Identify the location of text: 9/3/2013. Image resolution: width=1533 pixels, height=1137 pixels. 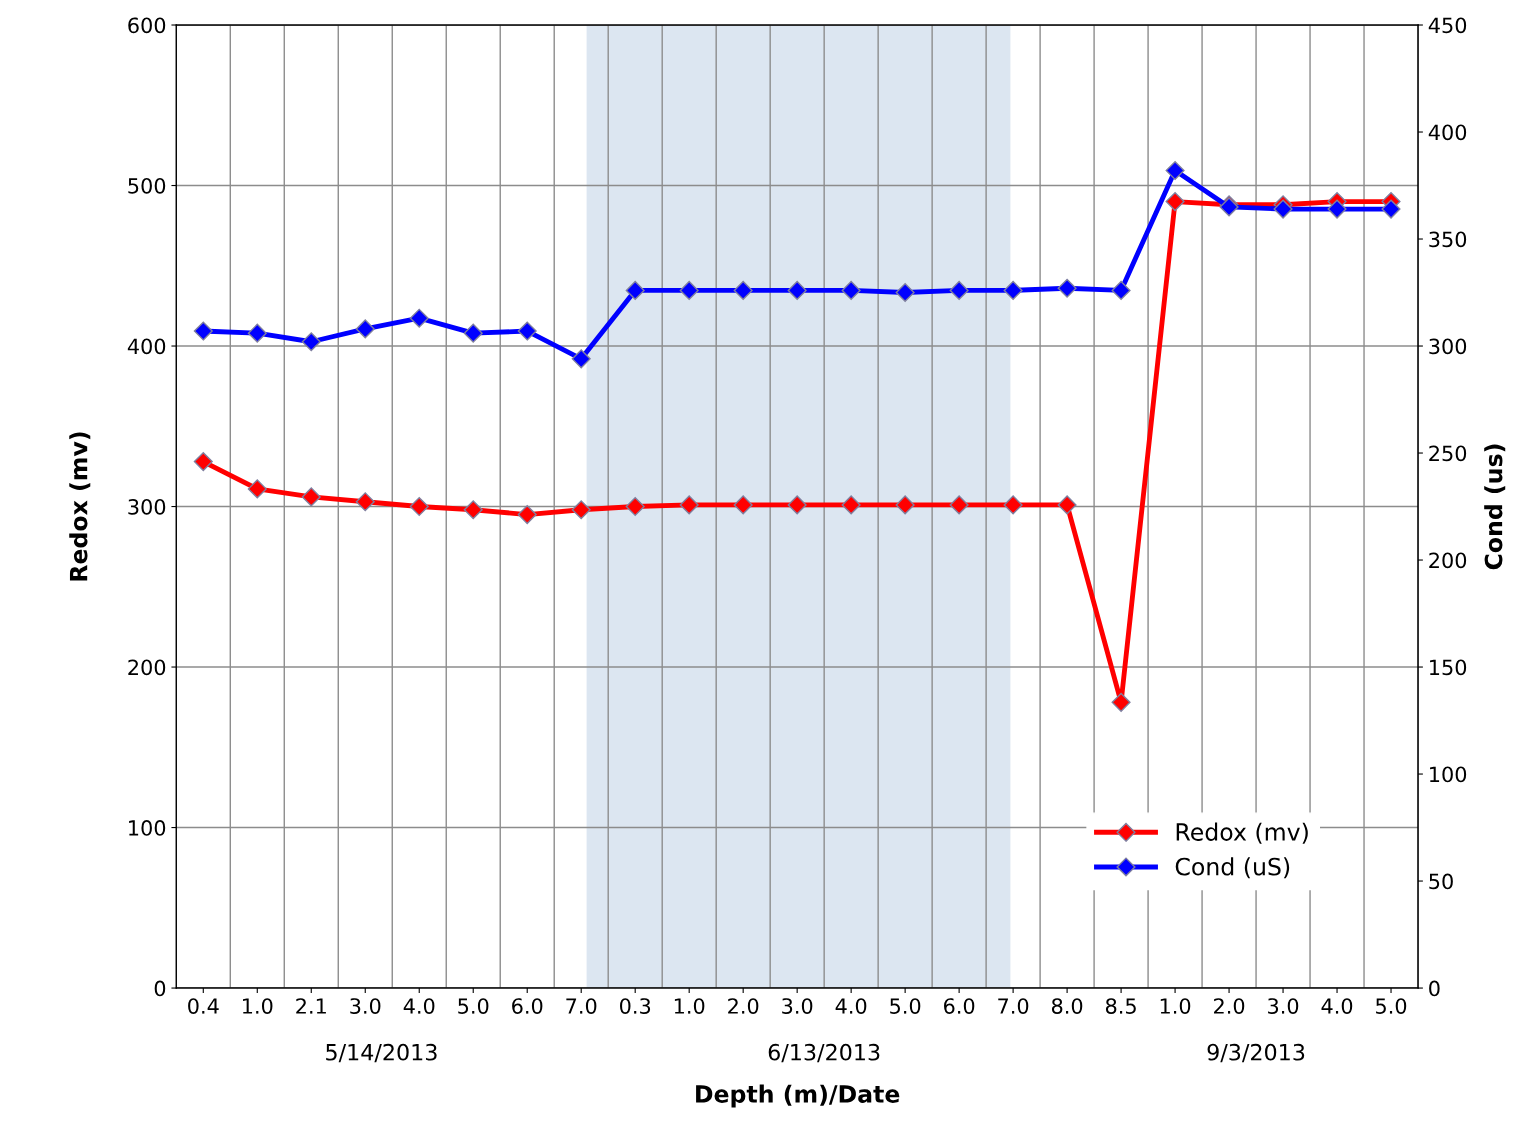
(1256, 1053).